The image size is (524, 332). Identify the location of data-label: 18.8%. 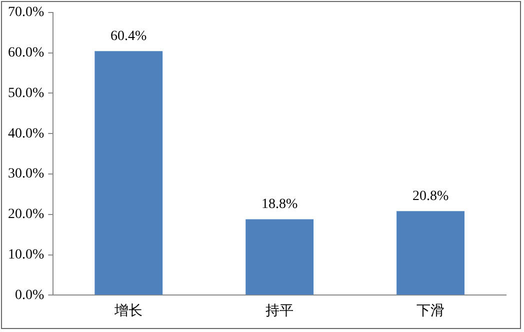
(279, 204).